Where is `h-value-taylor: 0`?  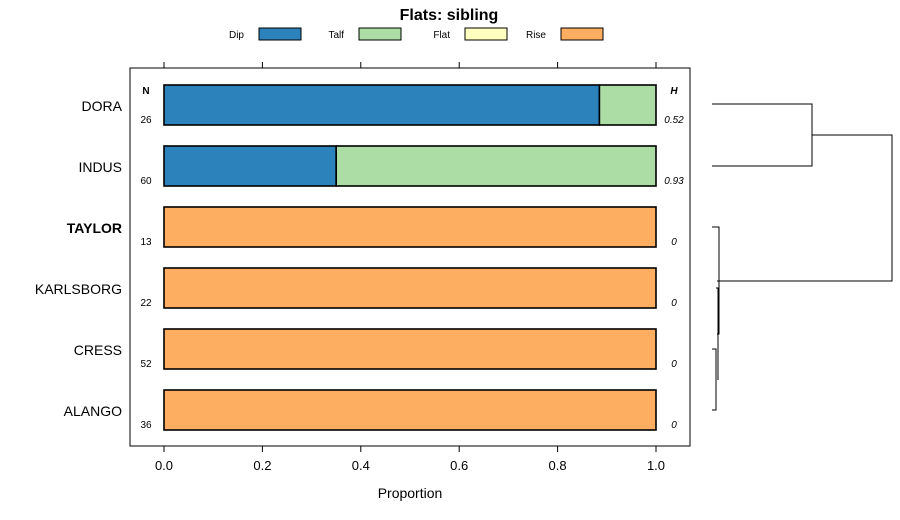
h-value-taylor: 0 is located at coordinates (674, 242).